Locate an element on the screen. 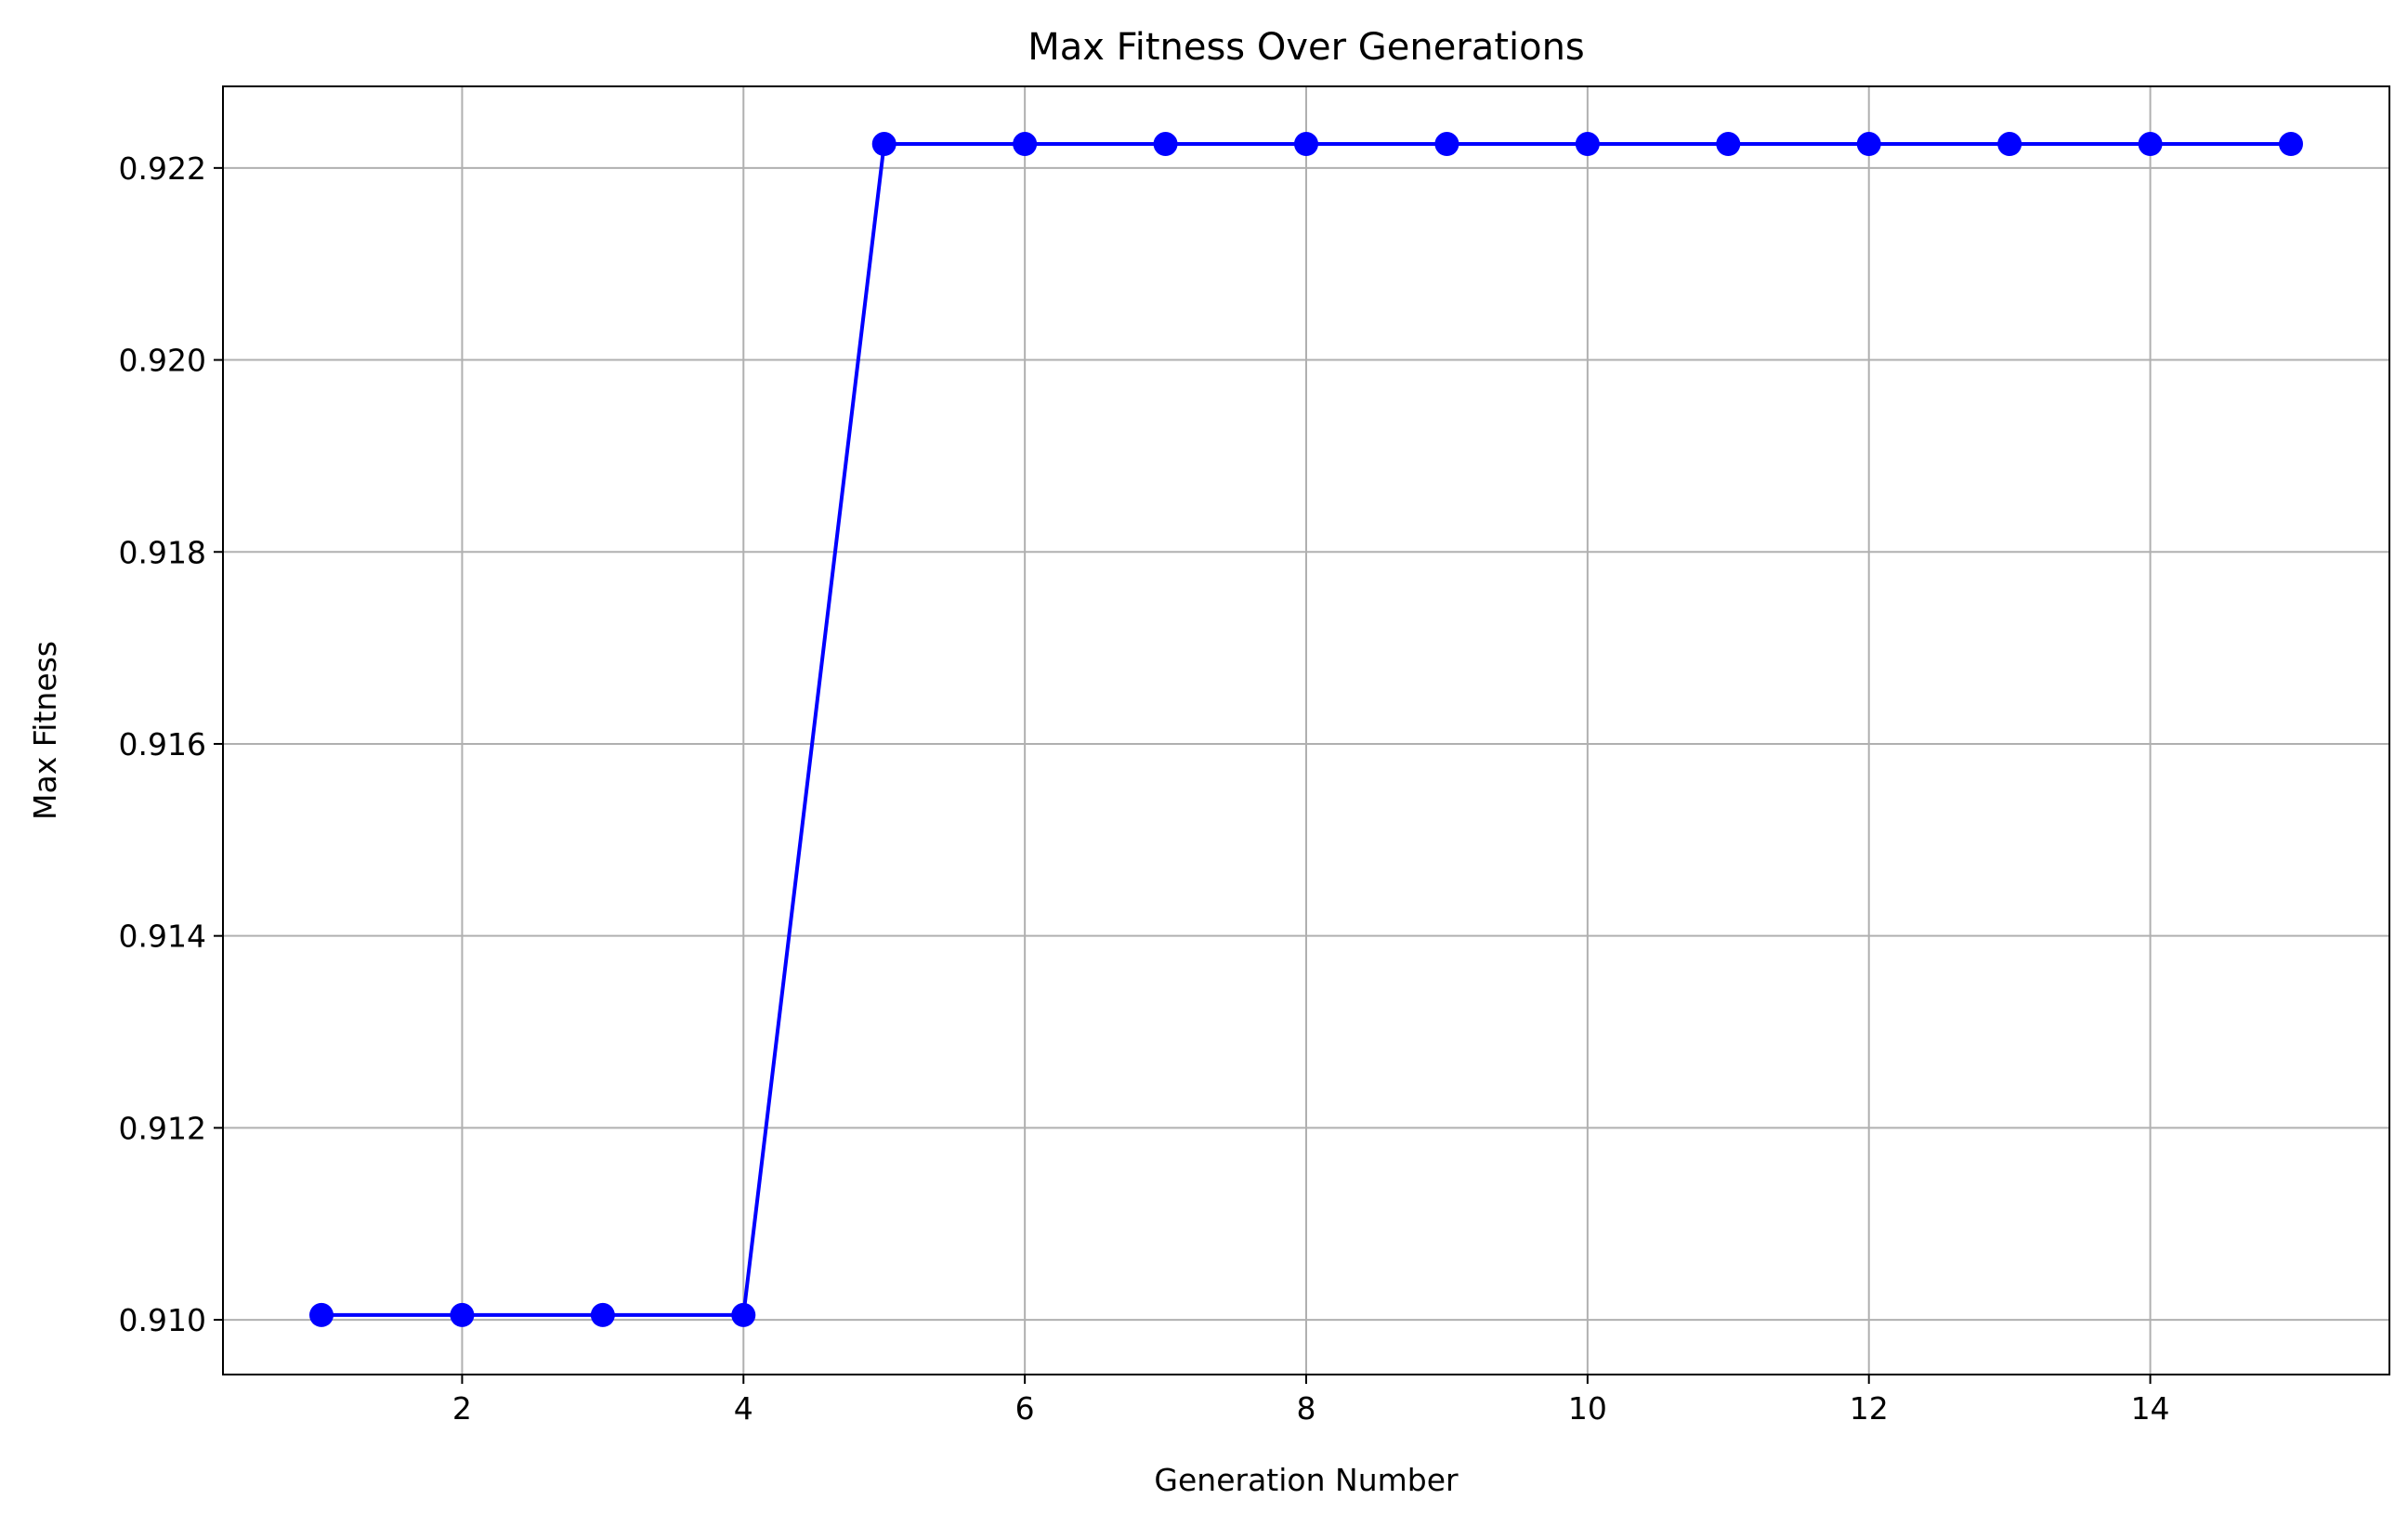 Image resolution: width=2408 pixels, height=1525 pixels. x-tick-label: 6 is located at coordinates (1025, 1408).